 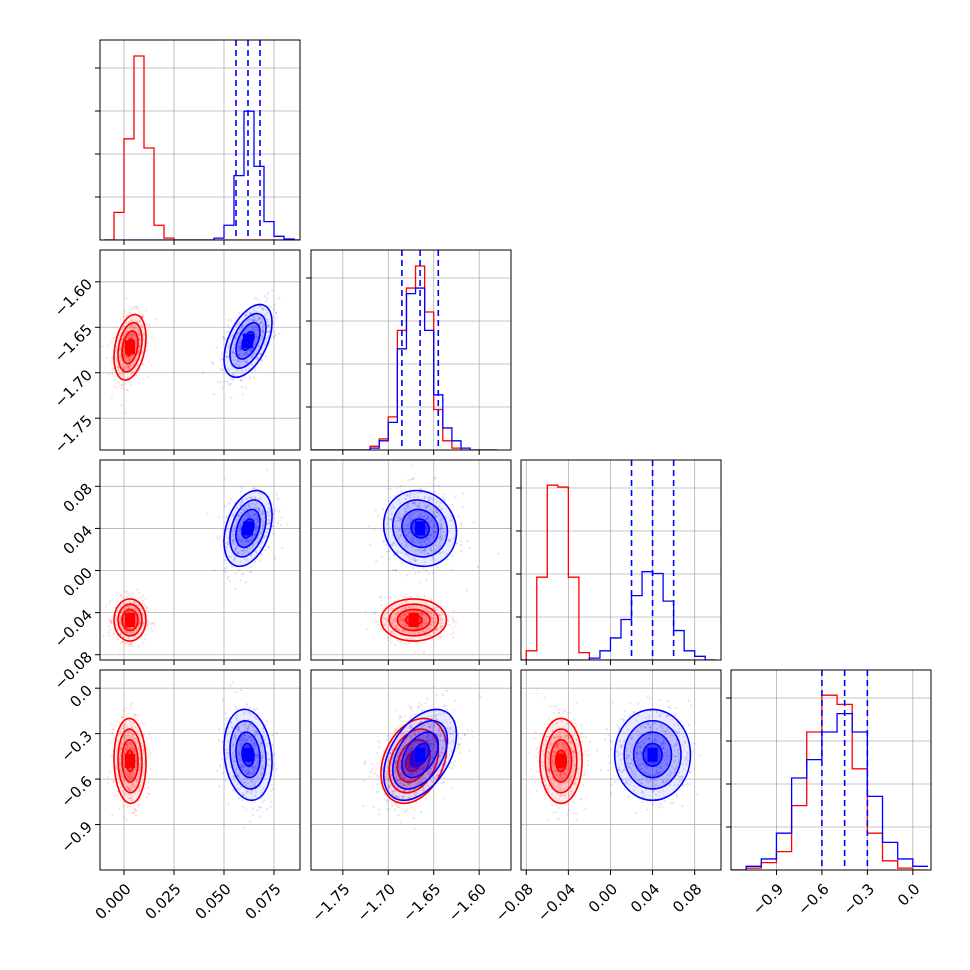 I want to click on x-tick-label: 0.000, so click(x=113, y=901).